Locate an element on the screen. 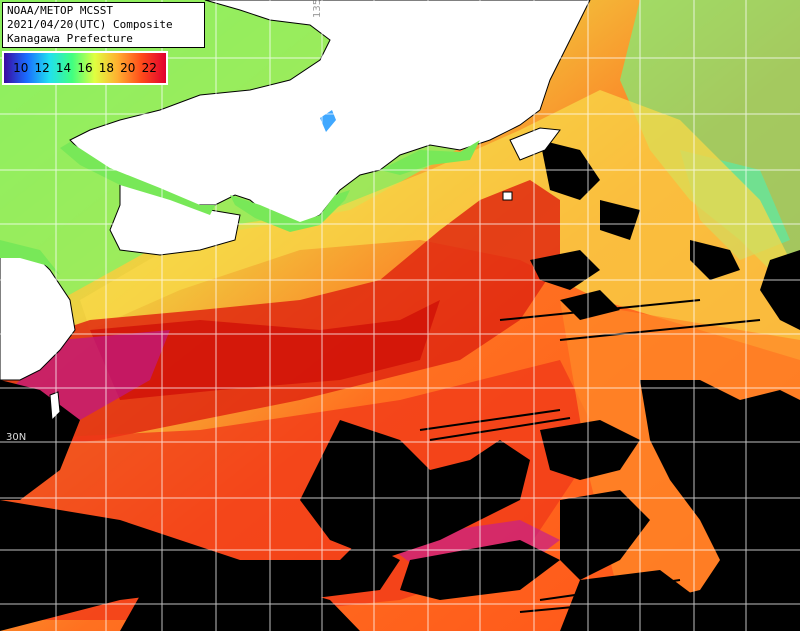 This screenshot has width=800, height=631. land-boso is located at coordinates (535, 144).